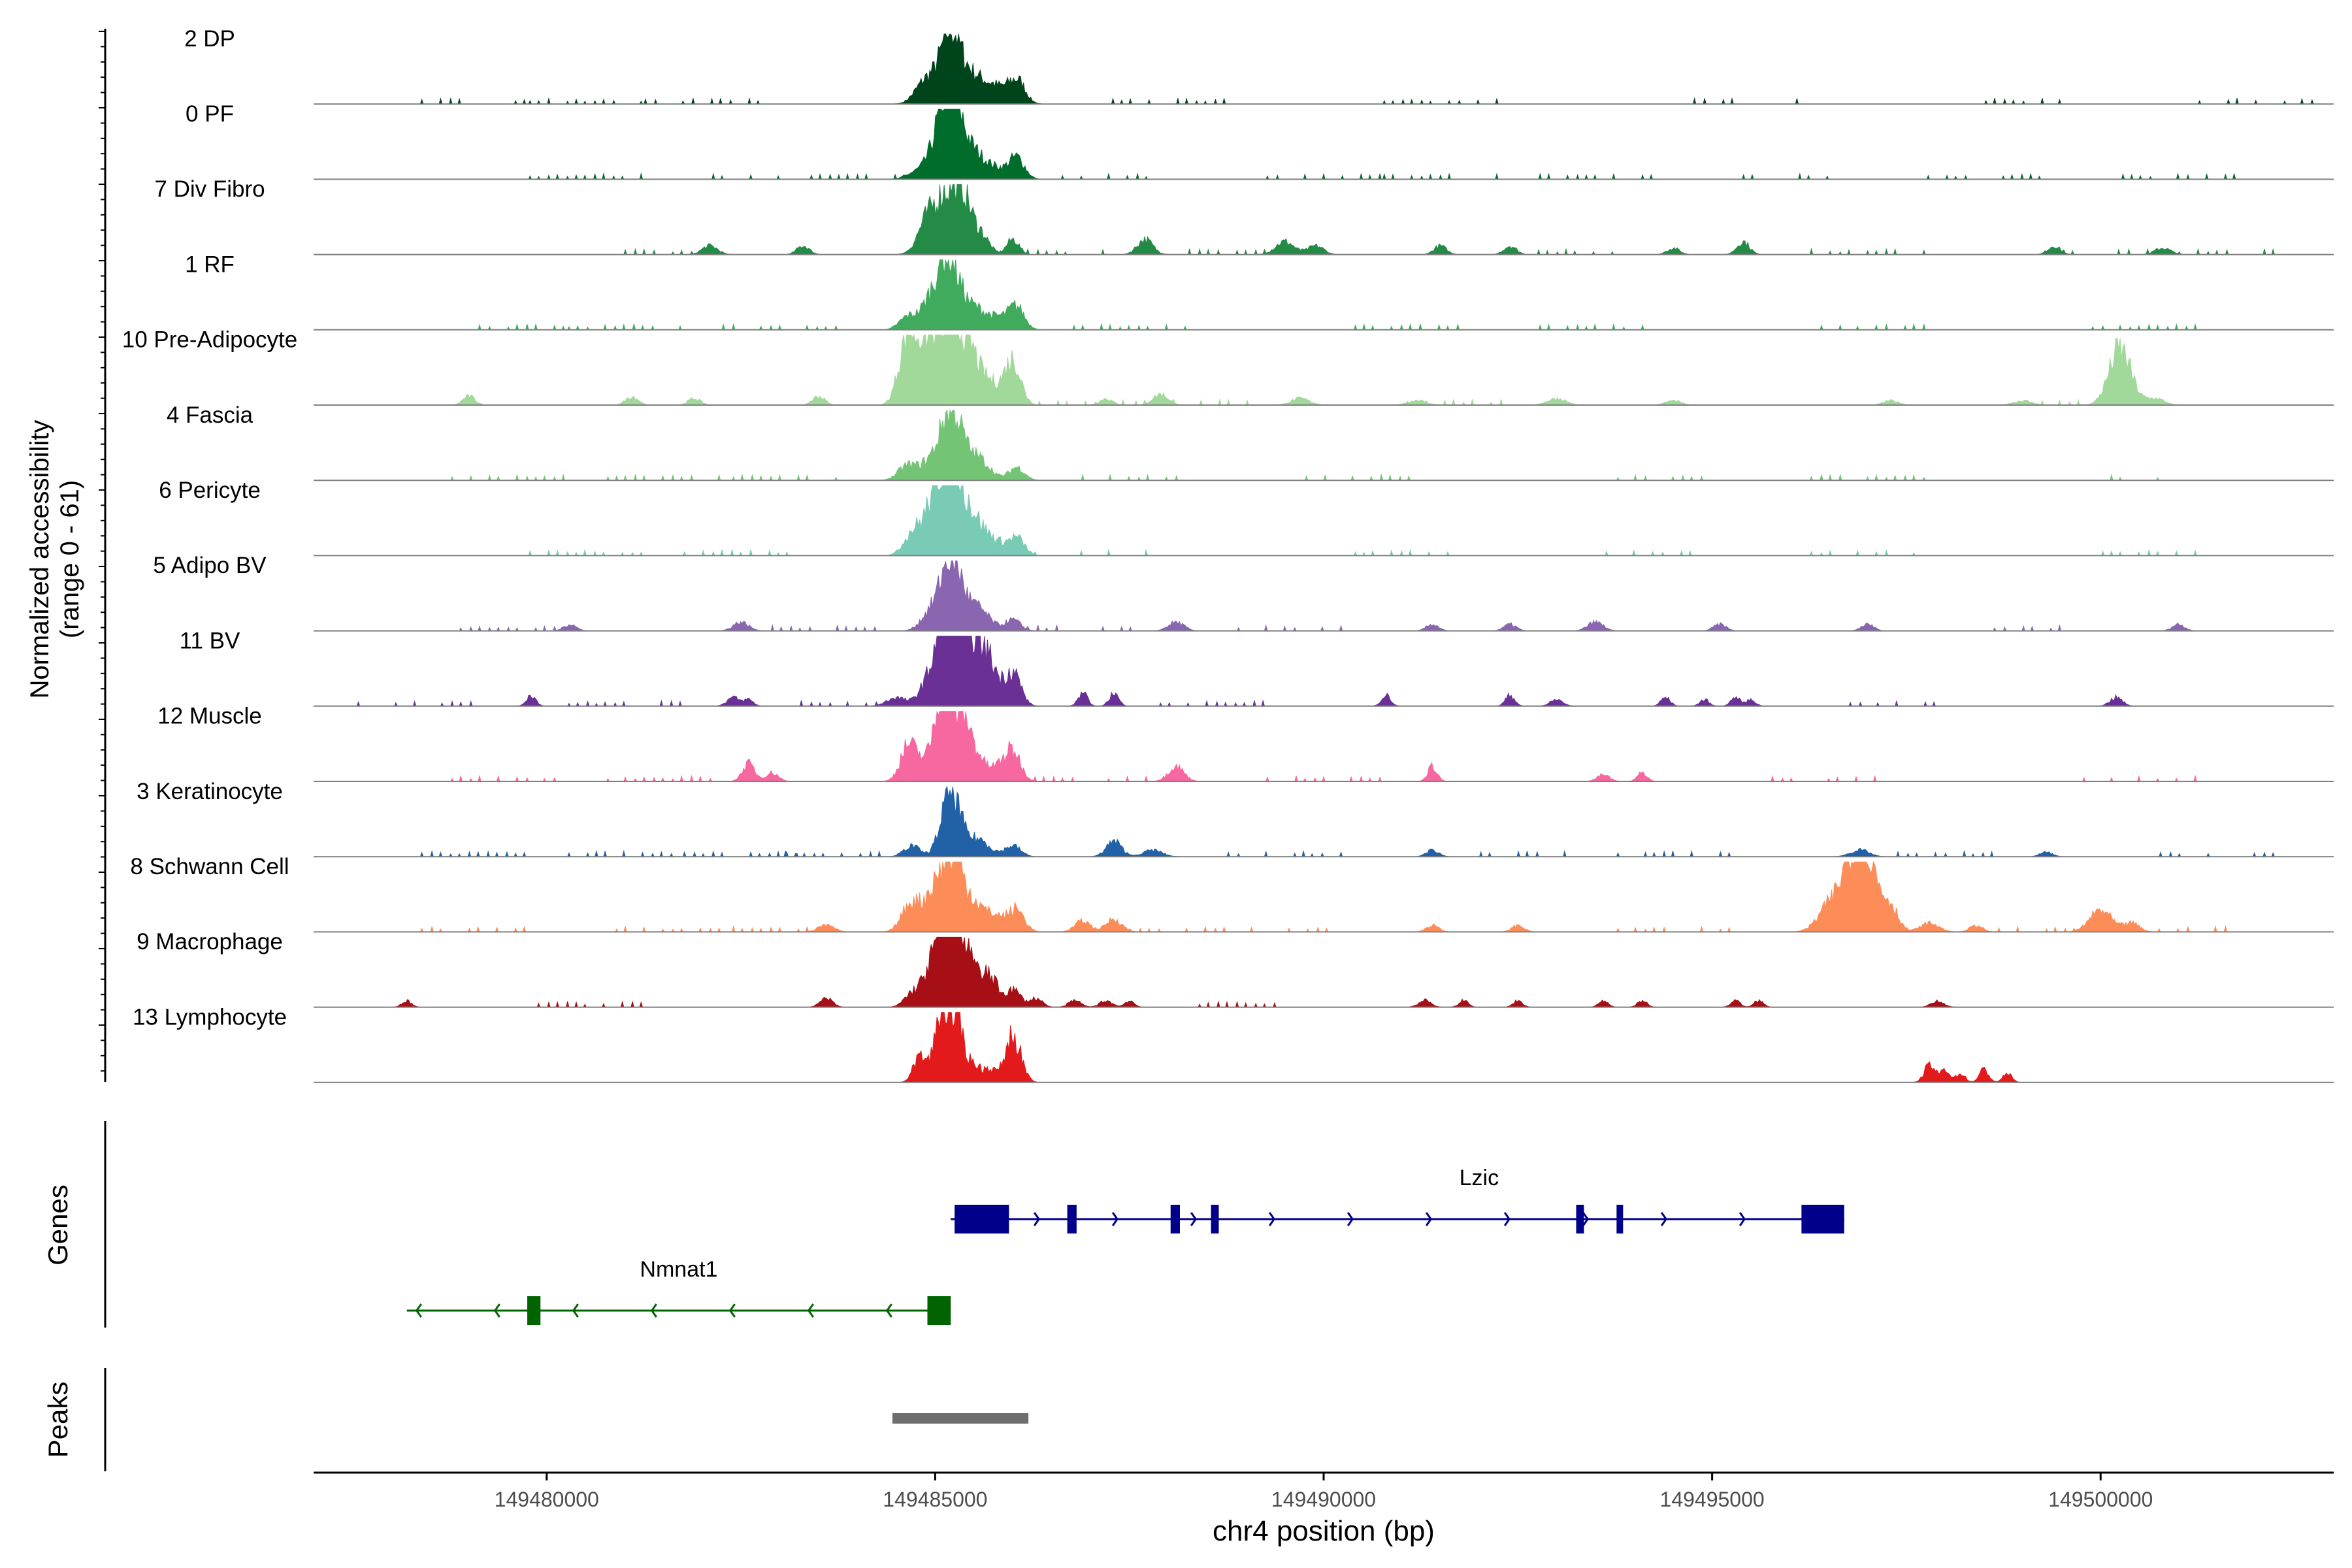 The width and height of the screenshot is (2352, 1568). What do you see at coordinates (39, 559) in the screenshot?
I see `y-axis-title-line1: Normalized accessibility` at bounding box center [39, 559].